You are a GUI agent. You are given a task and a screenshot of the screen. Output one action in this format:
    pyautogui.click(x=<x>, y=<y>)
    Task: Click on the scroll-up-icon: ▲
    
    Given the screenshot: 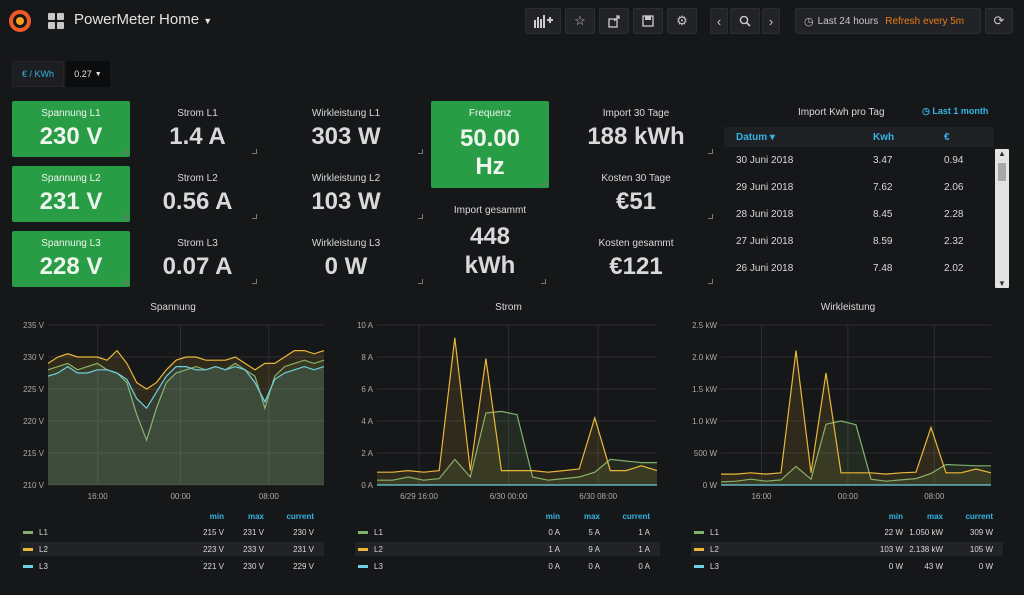 What is the action you would take?
    pyautogui.click(x=1002, y=153)
    